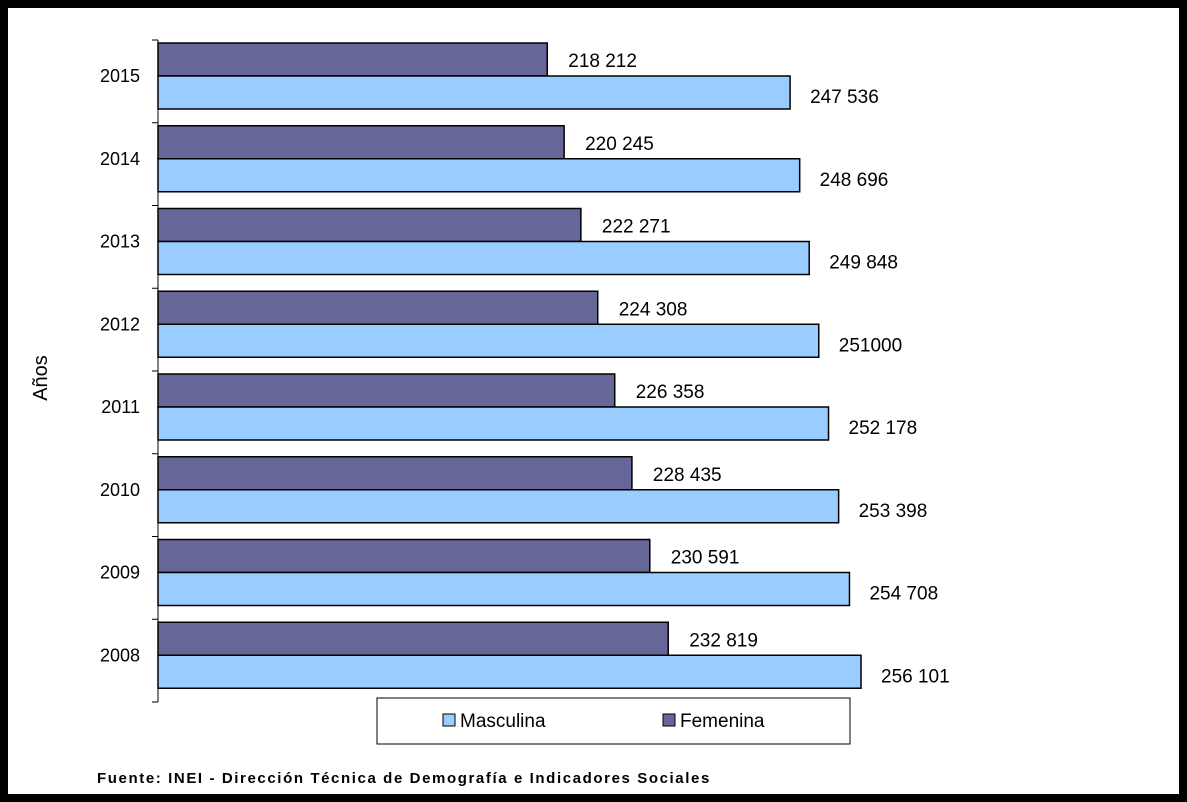  Describe the element at coordinates (395, 473) in the screenshot. I see `bar-femenina-2010` at that location.